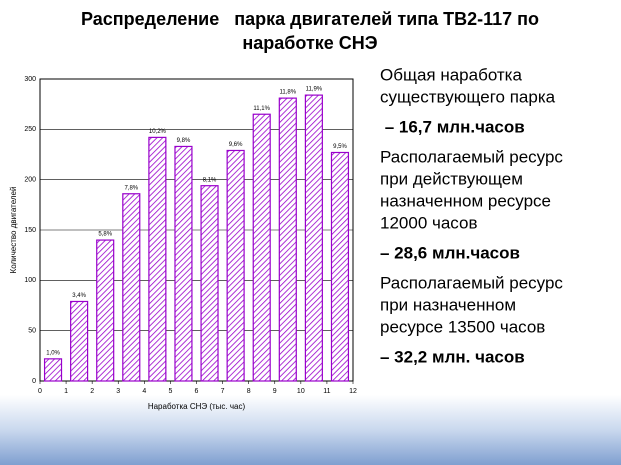  I want to click on x-tick-label: 2, so click(92, 391).